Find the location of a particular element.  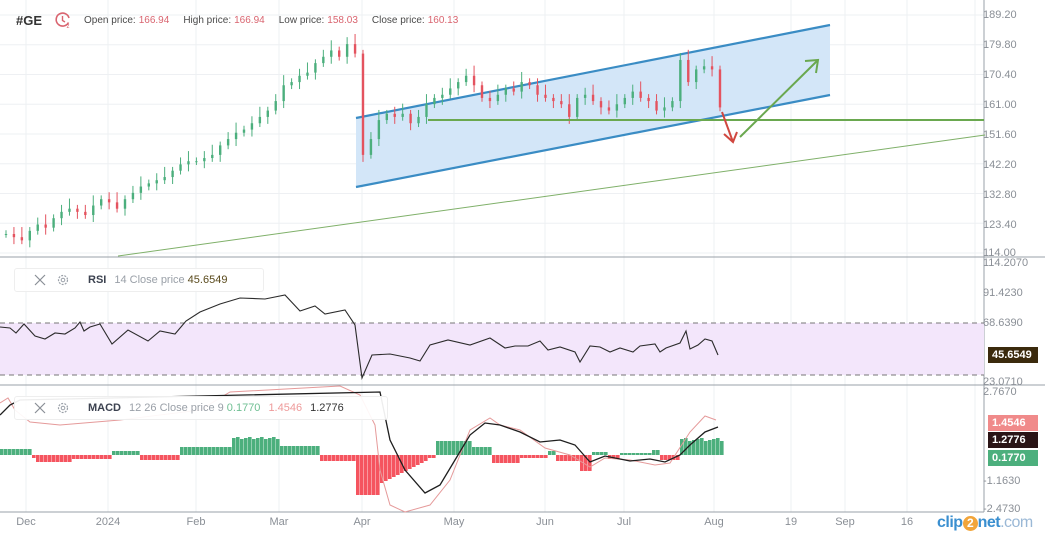

time-tick: Mar is located at coordinates (279, 522).